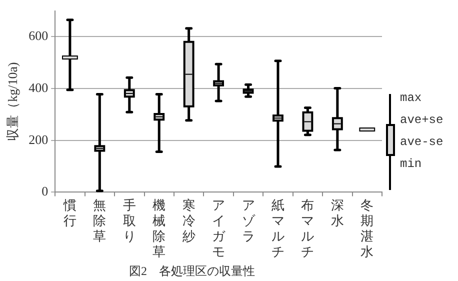 This screenshot has height=281, width=458. Describe the element at coordinates (159, 228) in the screenshot. I see `x-tick-label: 機械除草` at that location.